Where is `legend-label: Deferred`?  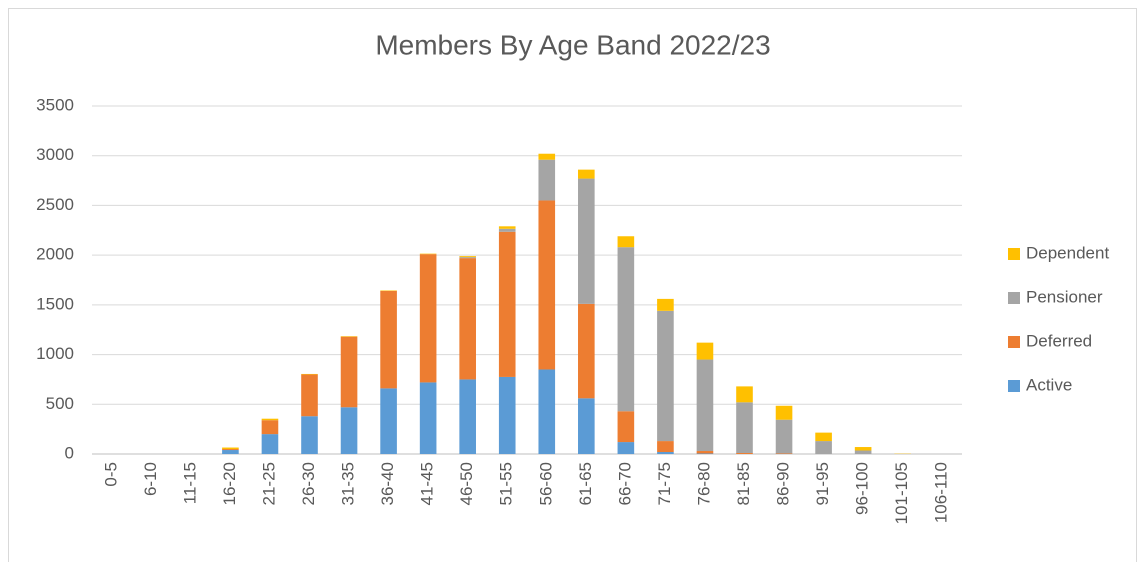 legend-label: Deferred is located at coordinates (1059, 340).